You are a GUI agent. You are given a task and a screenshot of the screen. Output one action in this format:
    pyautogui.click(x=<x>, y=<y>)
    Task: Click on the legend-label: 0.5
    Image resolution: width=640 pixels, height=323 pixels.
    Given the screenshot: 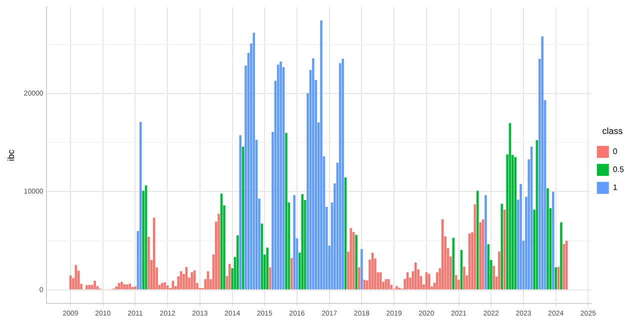 What is the action you would take?
    pyautogui.click(x=618, y=169)
    